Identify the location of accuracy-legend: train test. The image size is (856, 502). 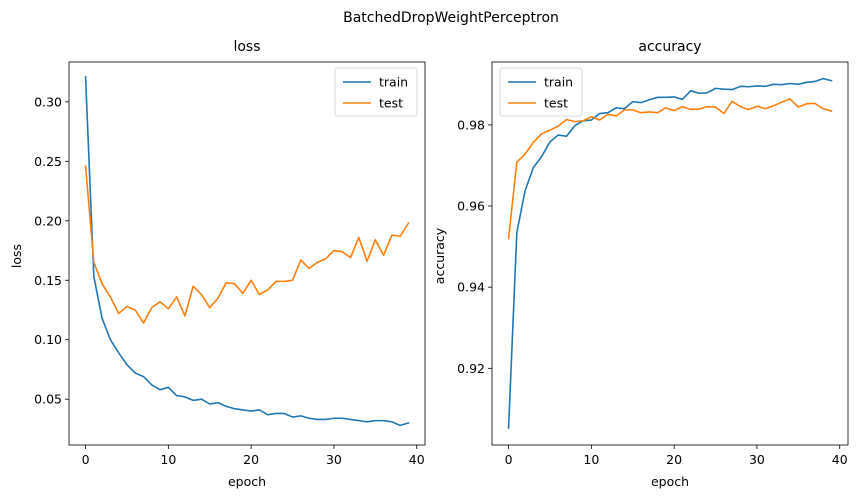
(541, 92).